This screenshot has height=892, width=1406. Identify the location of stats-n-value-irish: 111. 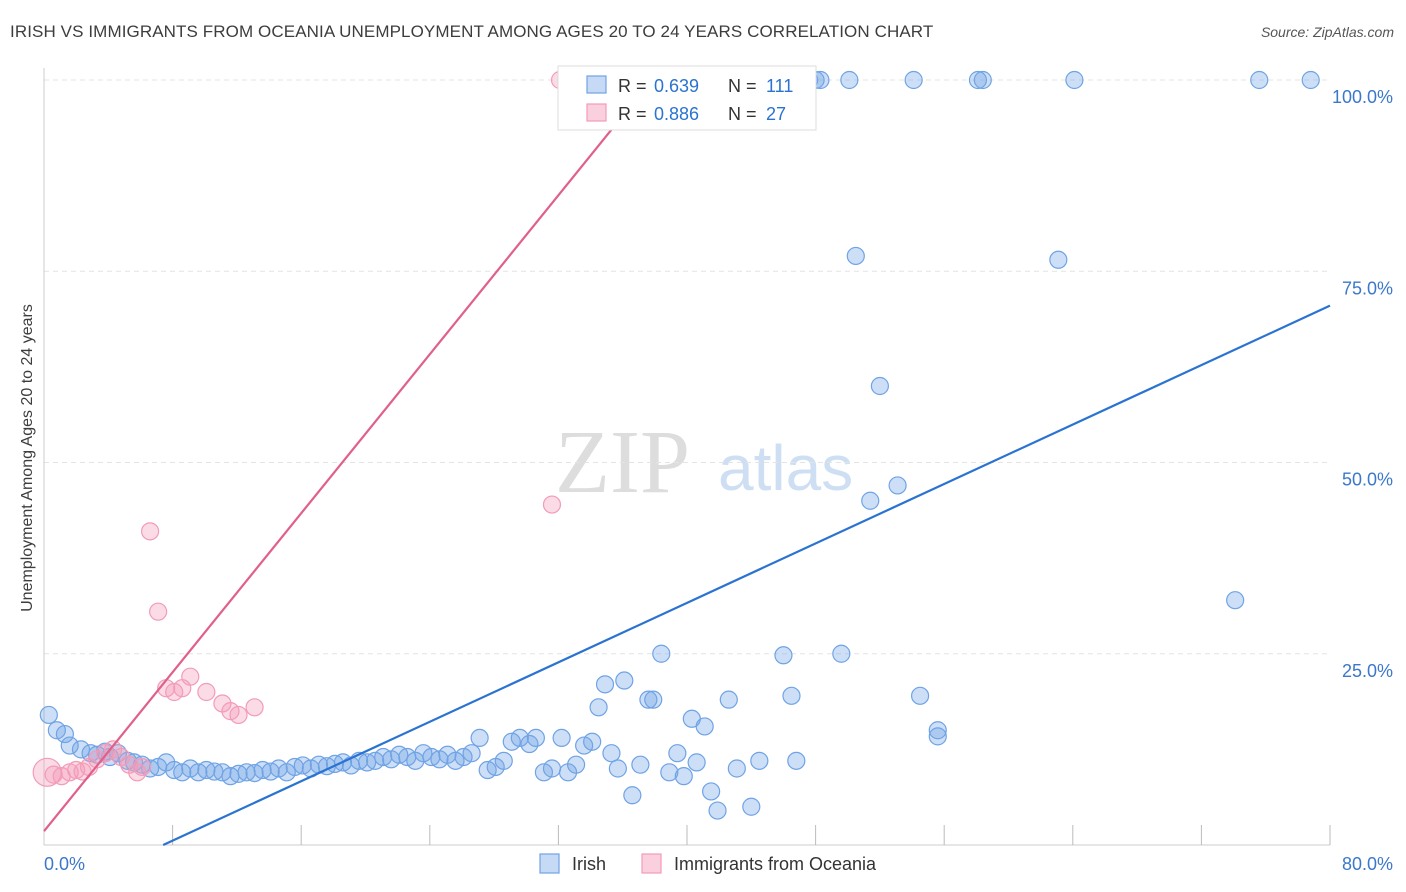
(779, 86).